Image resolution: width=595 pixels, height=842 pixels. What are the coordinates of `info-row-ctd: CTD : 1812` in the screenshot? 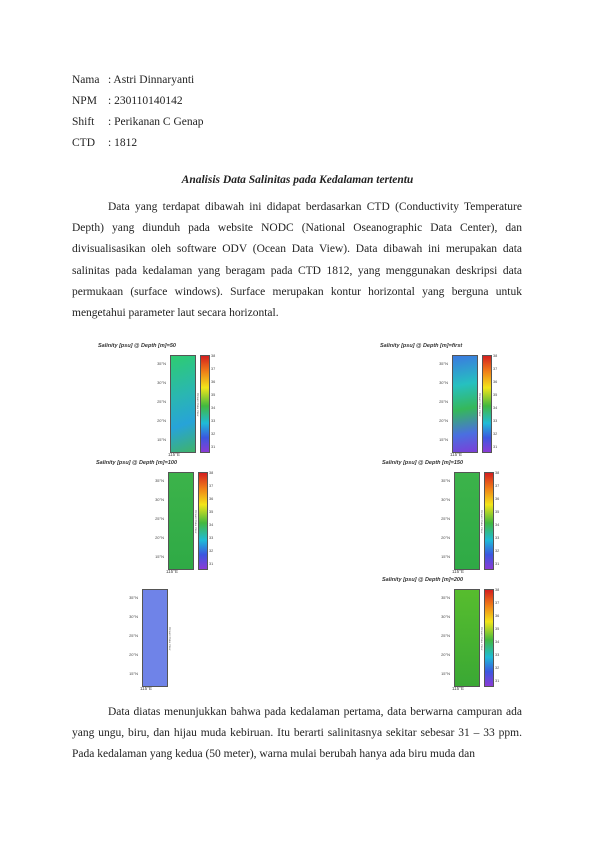 It's located at (138, 143).